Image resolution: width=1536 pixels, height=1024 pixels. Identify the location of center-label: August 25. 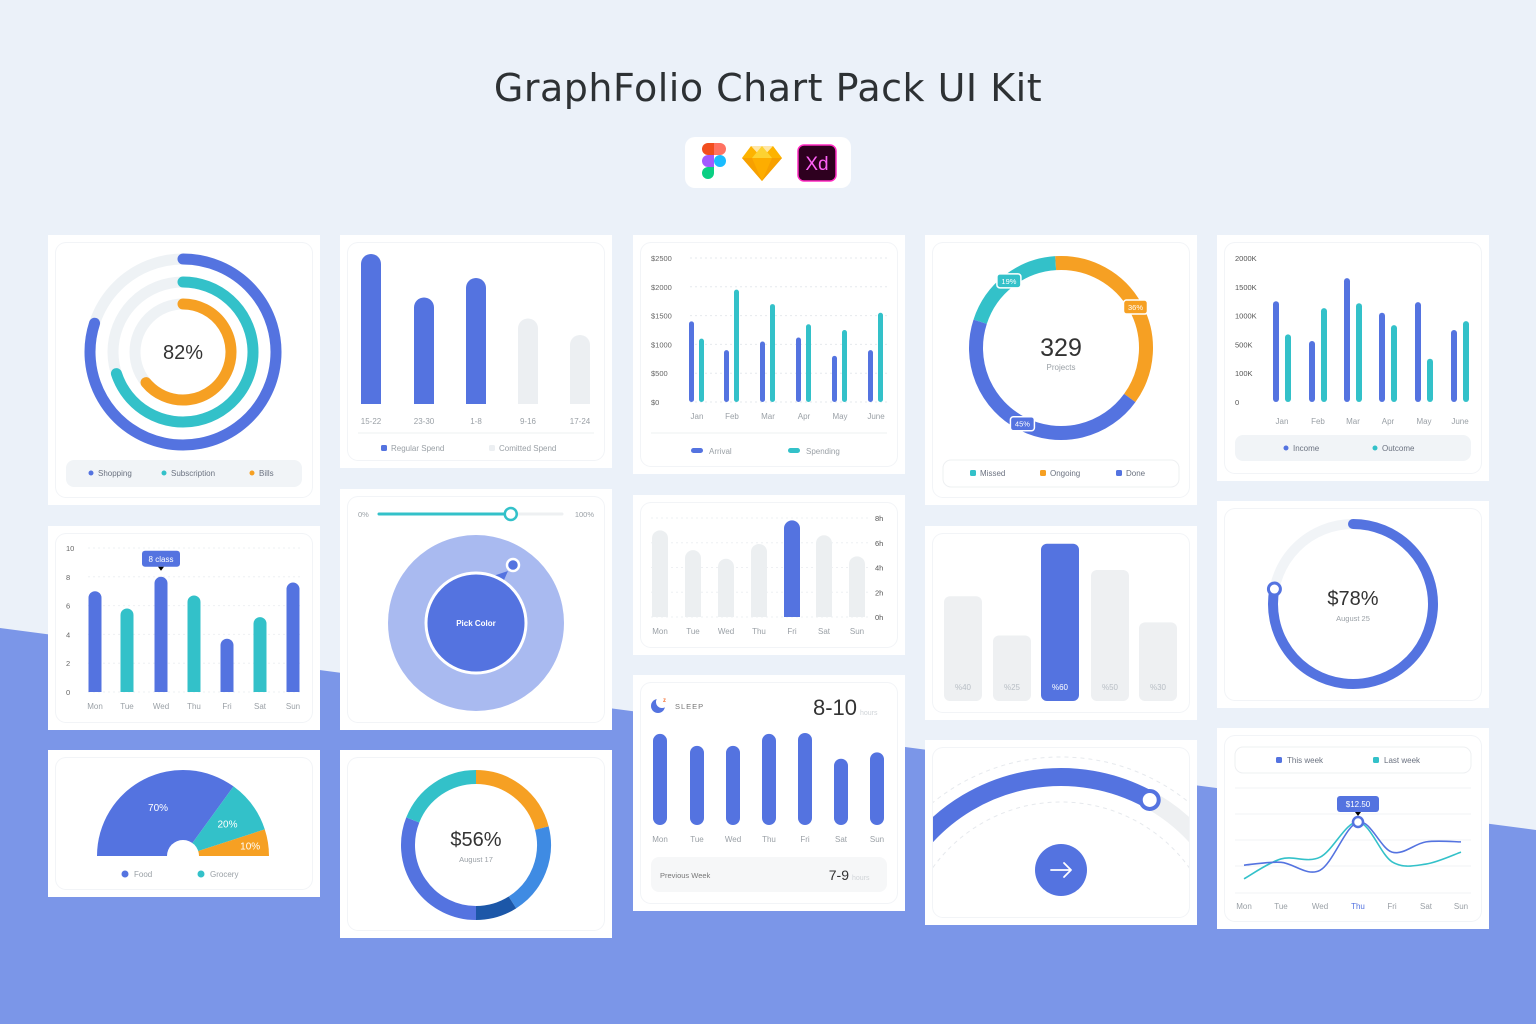
(1353, 618).